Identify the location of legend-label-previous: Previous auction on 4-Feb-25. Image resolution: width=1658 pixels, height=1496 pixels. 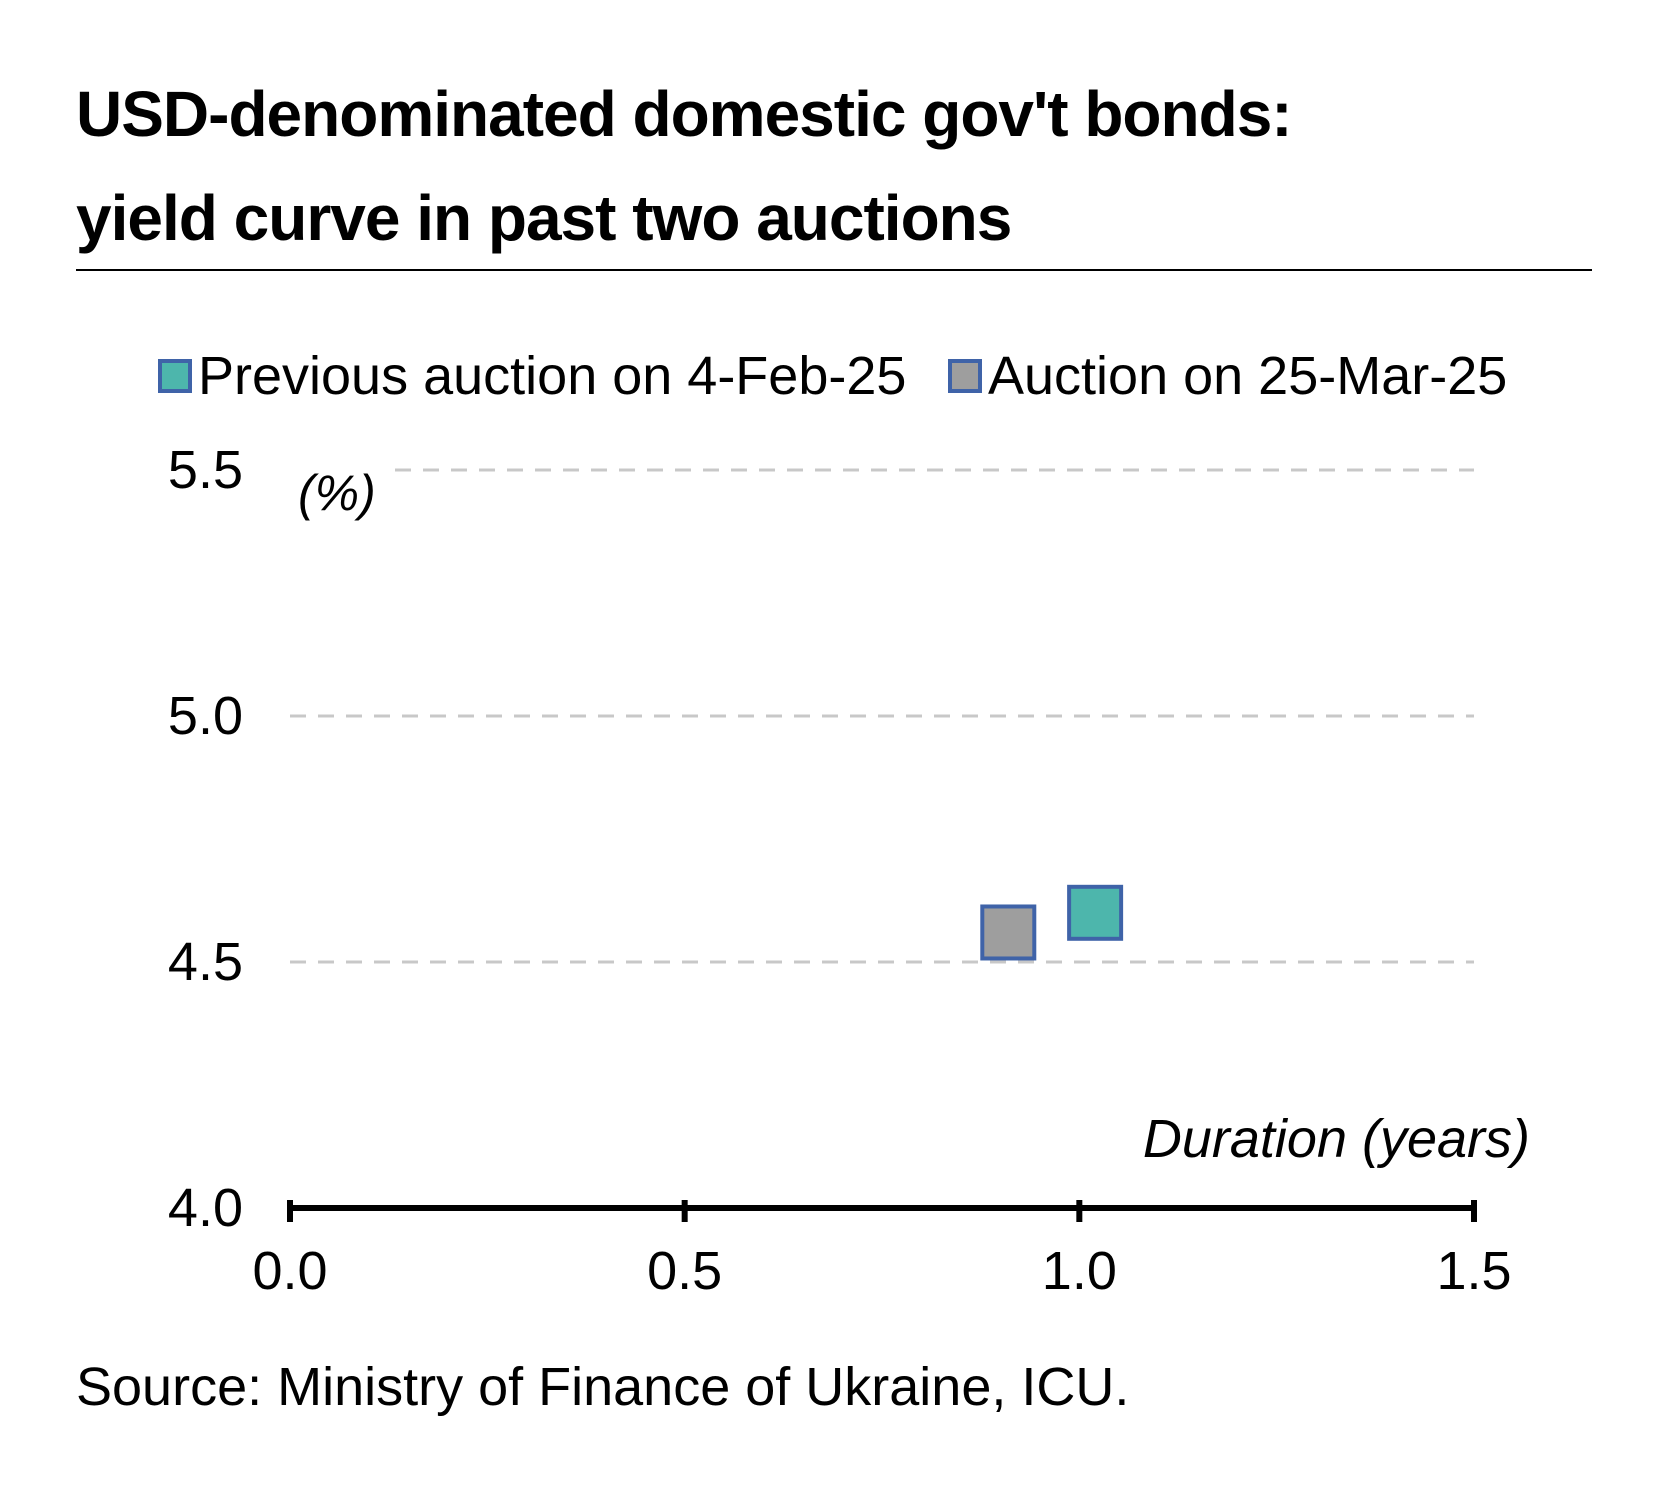
(552, 376).